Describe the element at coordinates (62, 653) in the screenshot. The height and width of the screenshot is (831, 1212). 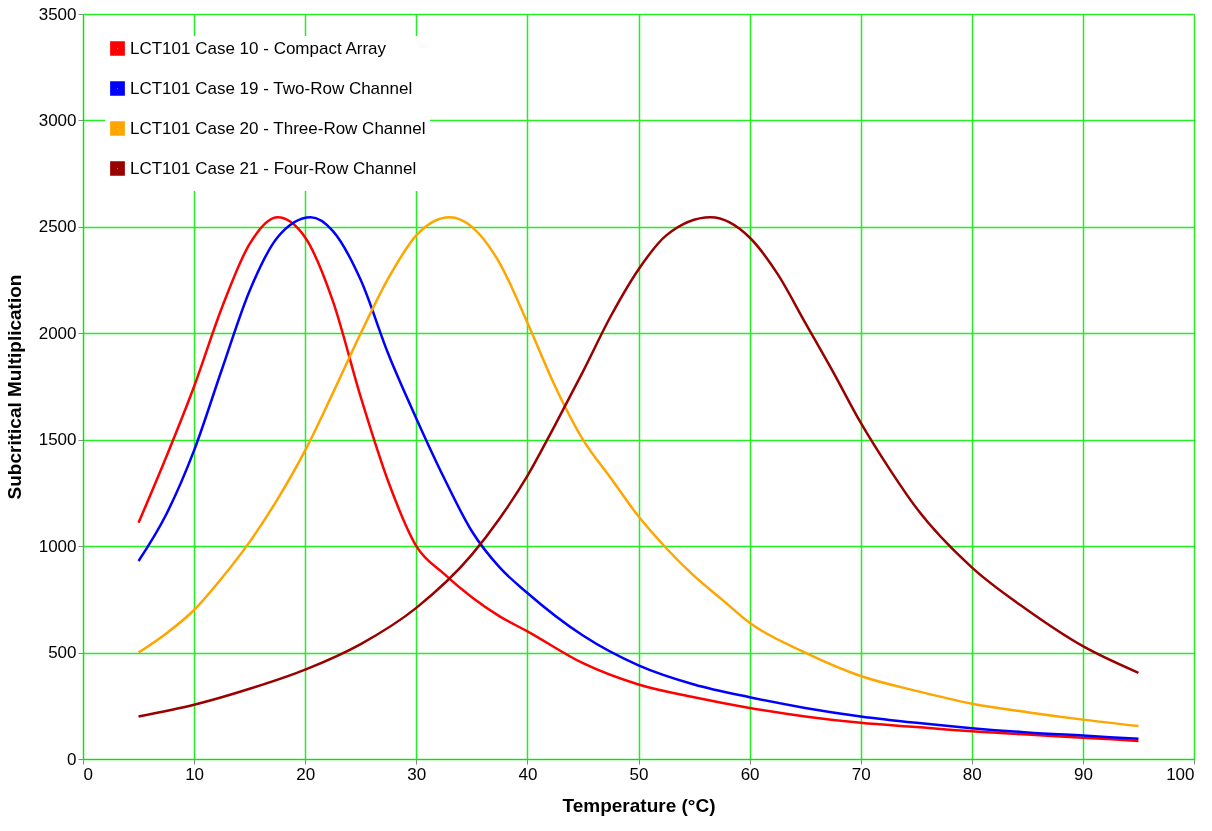
I see `y-tick-label: 500` at that location.